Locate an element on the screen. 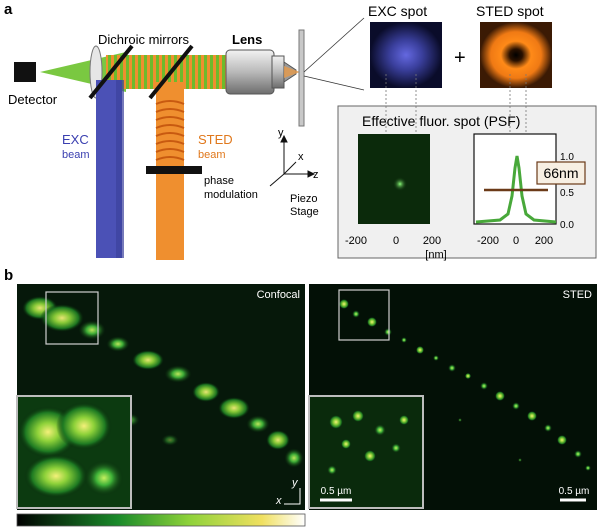 The width and height of the screenshot is (600, 528). fwhm-box is located at coordinates (561, 173).